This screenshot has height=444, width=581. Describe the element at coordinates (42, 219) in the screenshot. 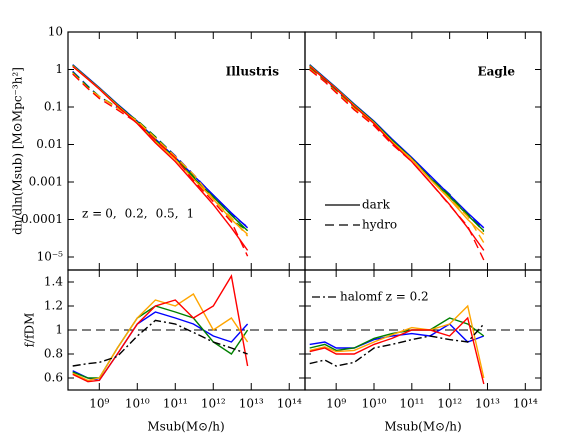

I see `y-tick-label: 0.0001` at that location.